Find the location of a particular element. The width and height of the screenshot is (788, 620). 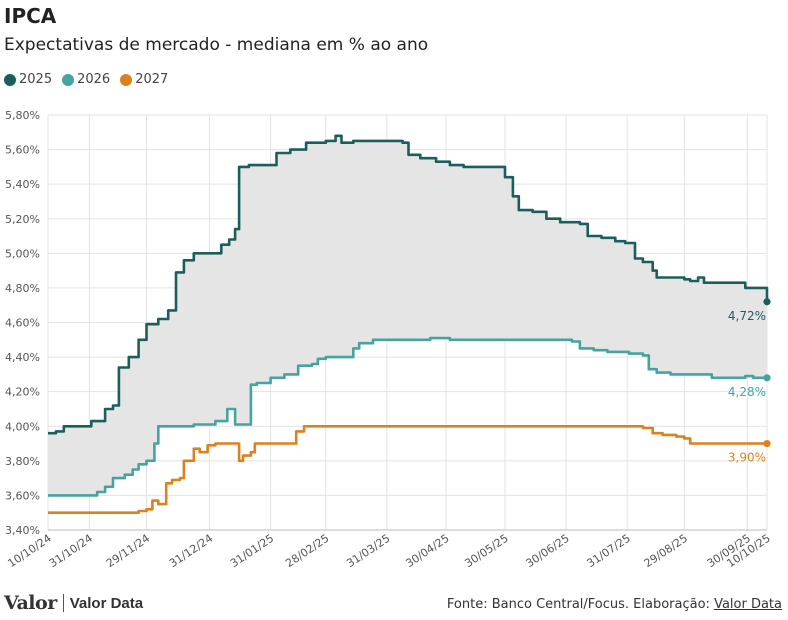

legend-item-2027: 2027 is located at coordinates (144, 79).